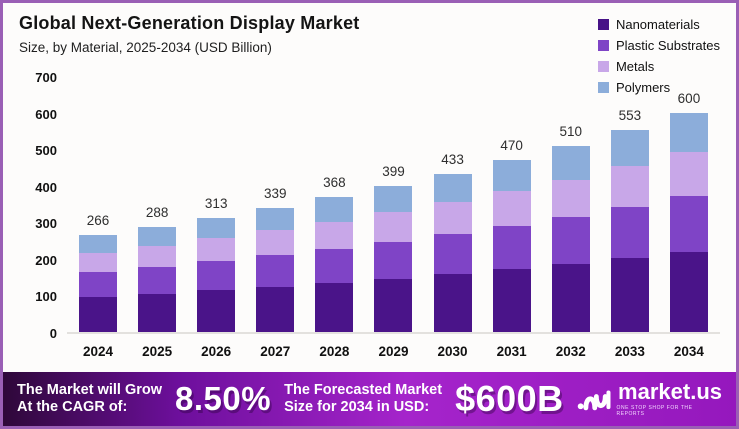 This screenshot has width=739, height=429. I want to click on y-tick-label: 500, so click(46, 151).